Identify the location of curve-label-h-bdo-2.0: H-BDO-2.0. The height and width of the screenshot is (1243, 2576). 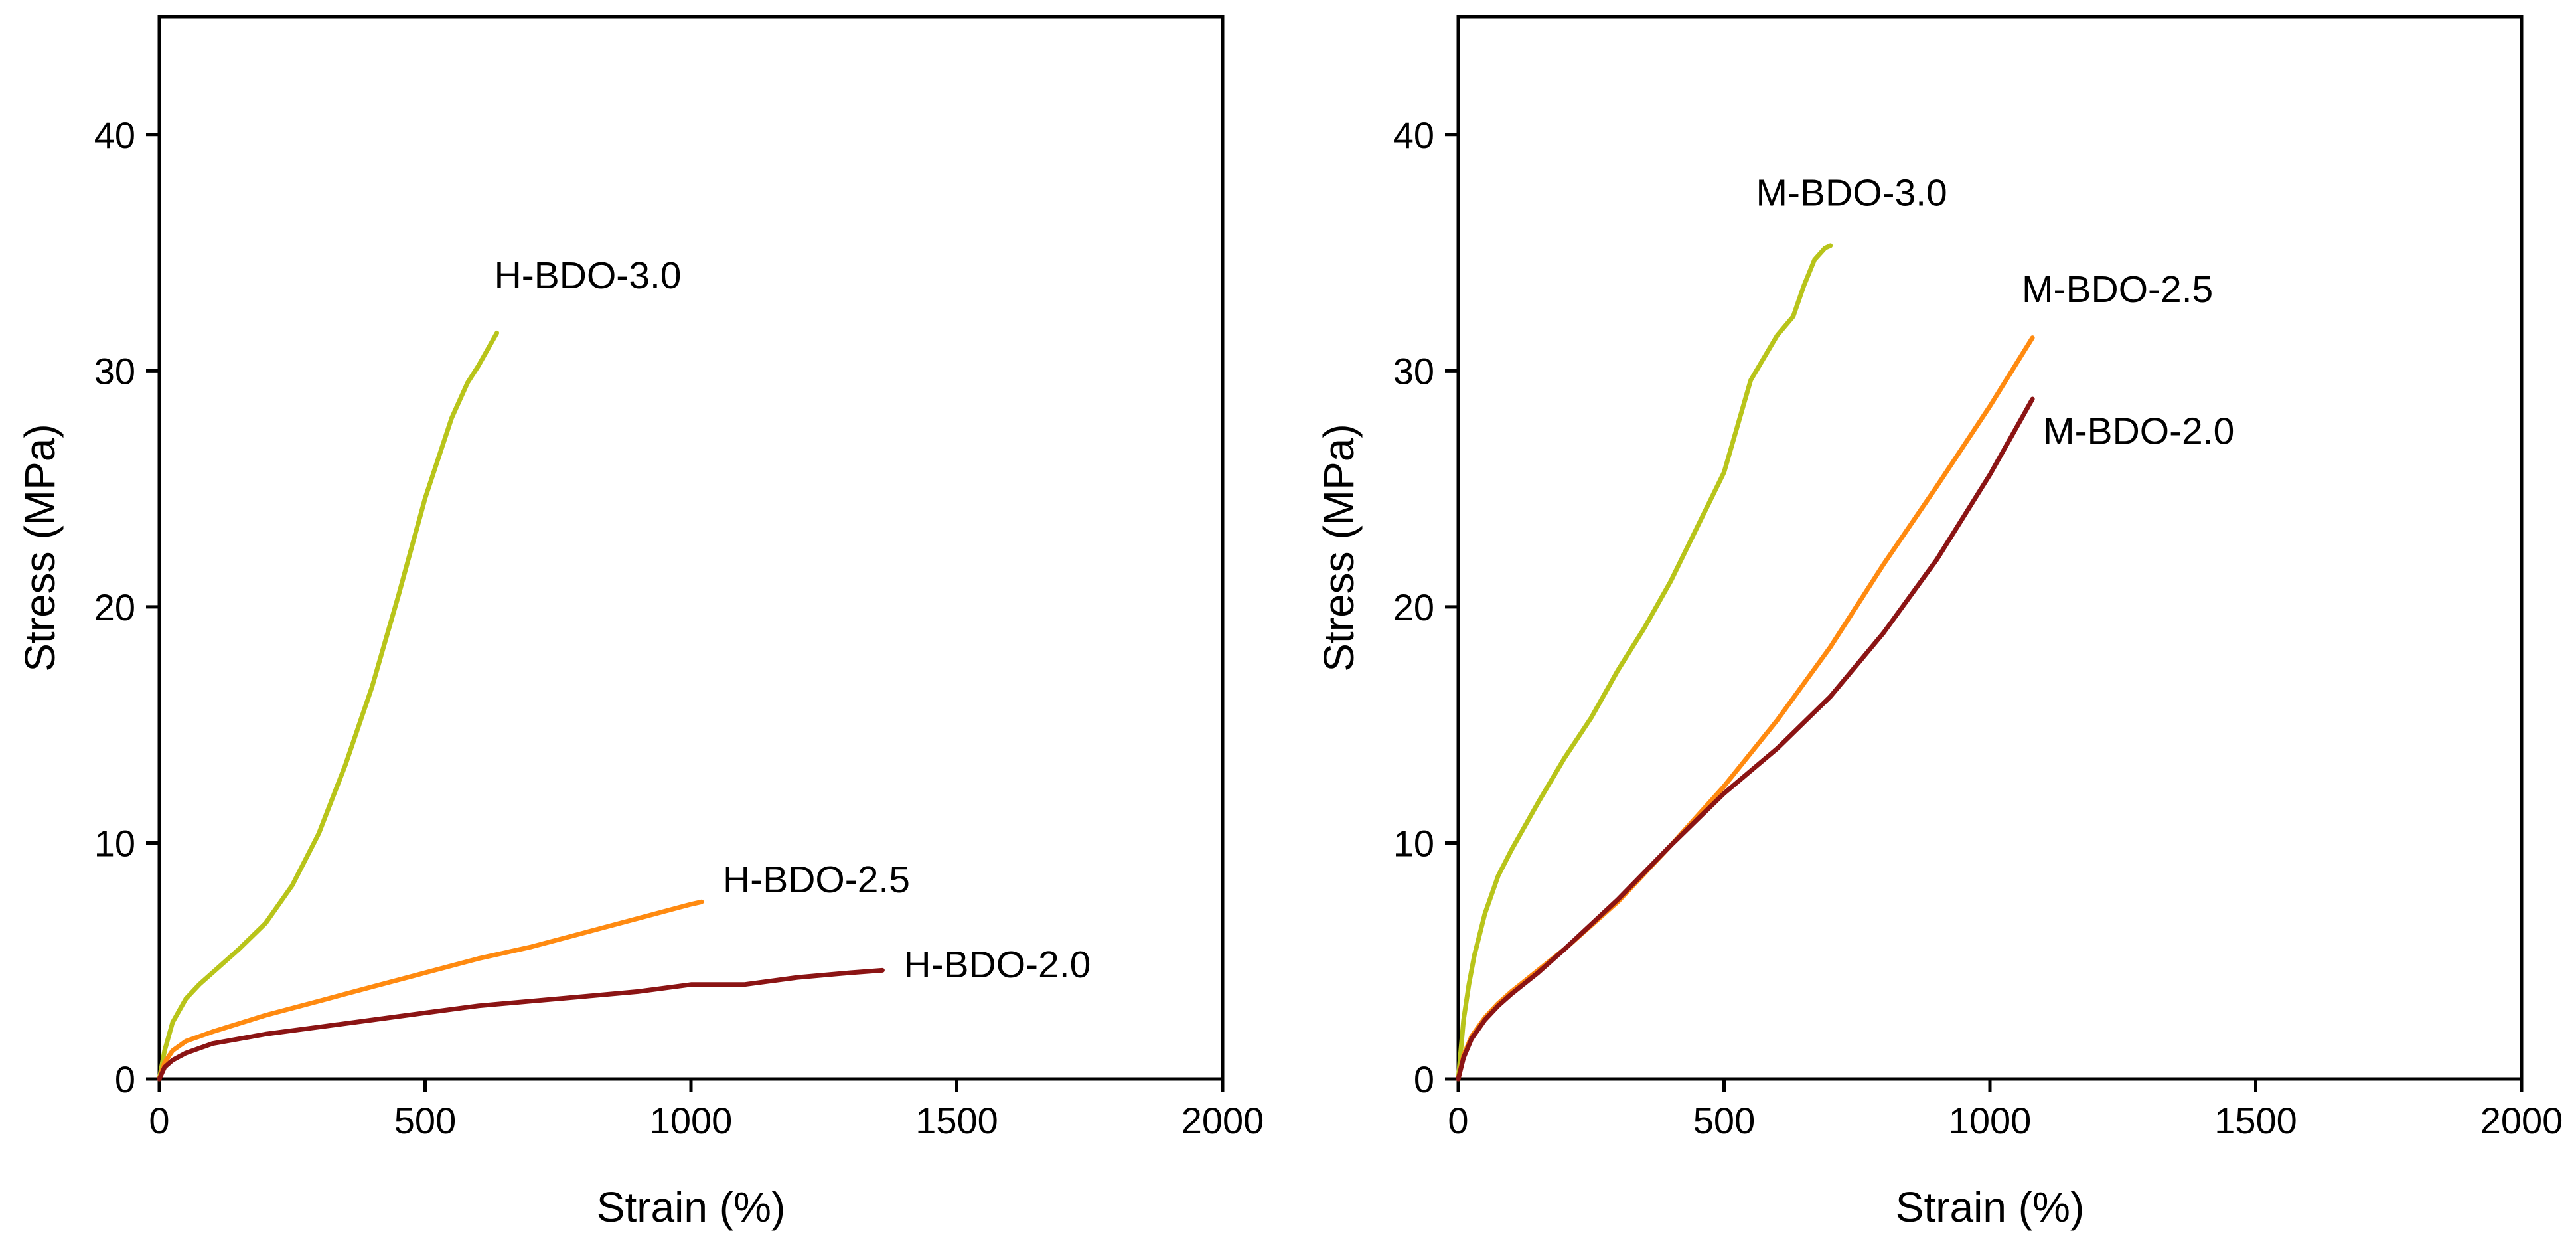
(997, 965).